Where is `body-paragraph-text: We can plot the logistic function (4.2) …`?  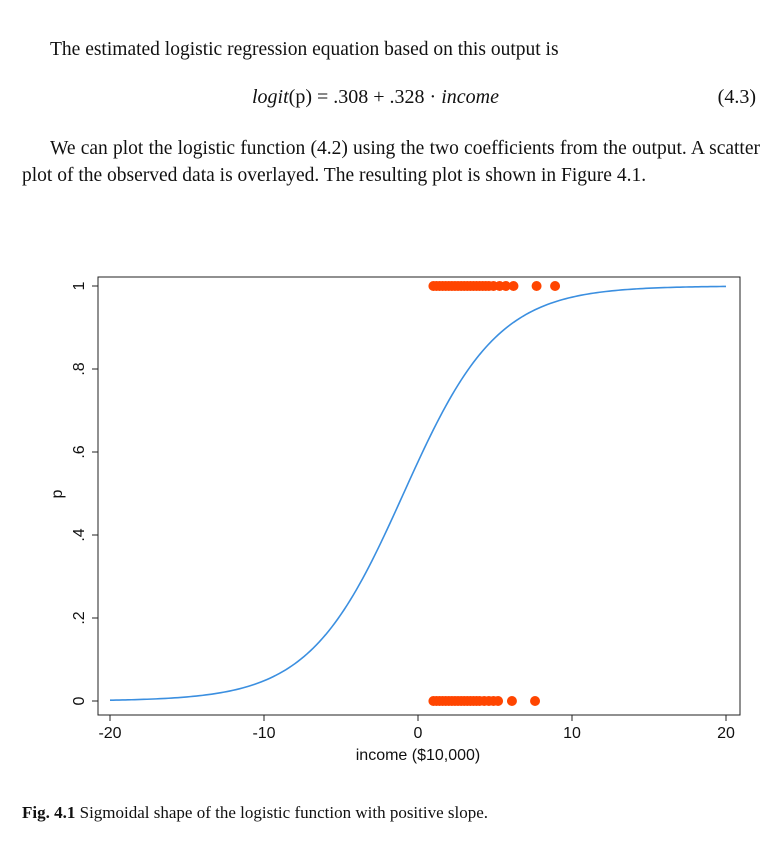 body-paragraph-text: We can plot the logistic function (4.2) … is located at coordinates (391, 162).